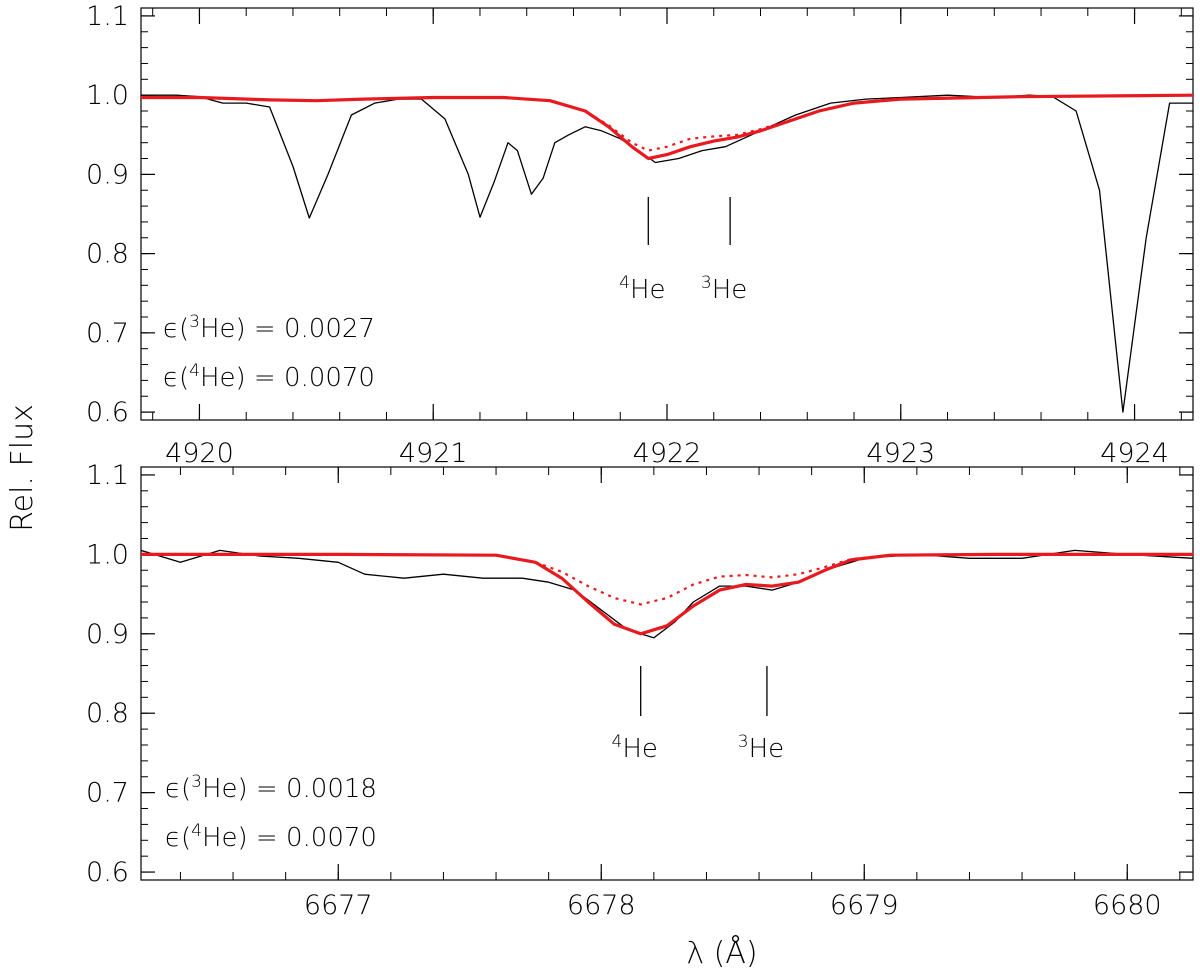 The width and height of the screenshot is (1200, 975). Describe the element at coordinates (289, 789) in the screenshot. I see `annotation-value: He) = 0.0018` at that location.